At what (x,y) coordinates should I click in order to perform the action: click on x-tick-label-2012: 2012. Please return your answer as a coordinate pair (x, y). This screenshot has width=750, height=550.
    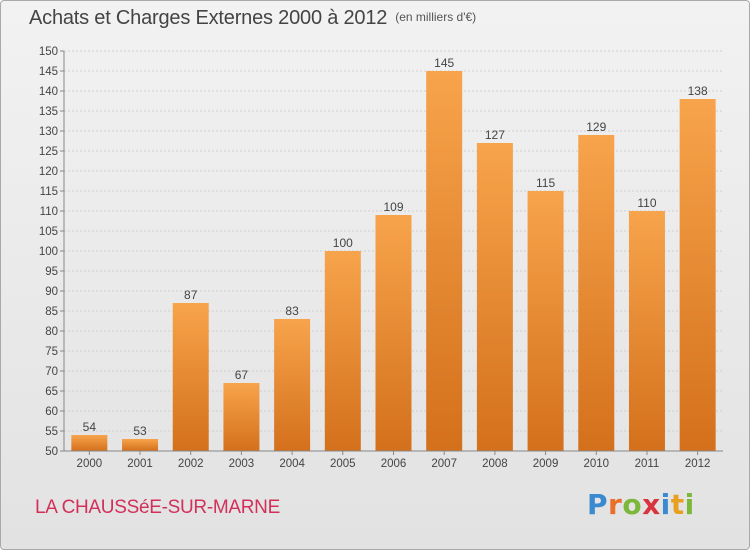
    Looking at the image, I should click on (698, 464).